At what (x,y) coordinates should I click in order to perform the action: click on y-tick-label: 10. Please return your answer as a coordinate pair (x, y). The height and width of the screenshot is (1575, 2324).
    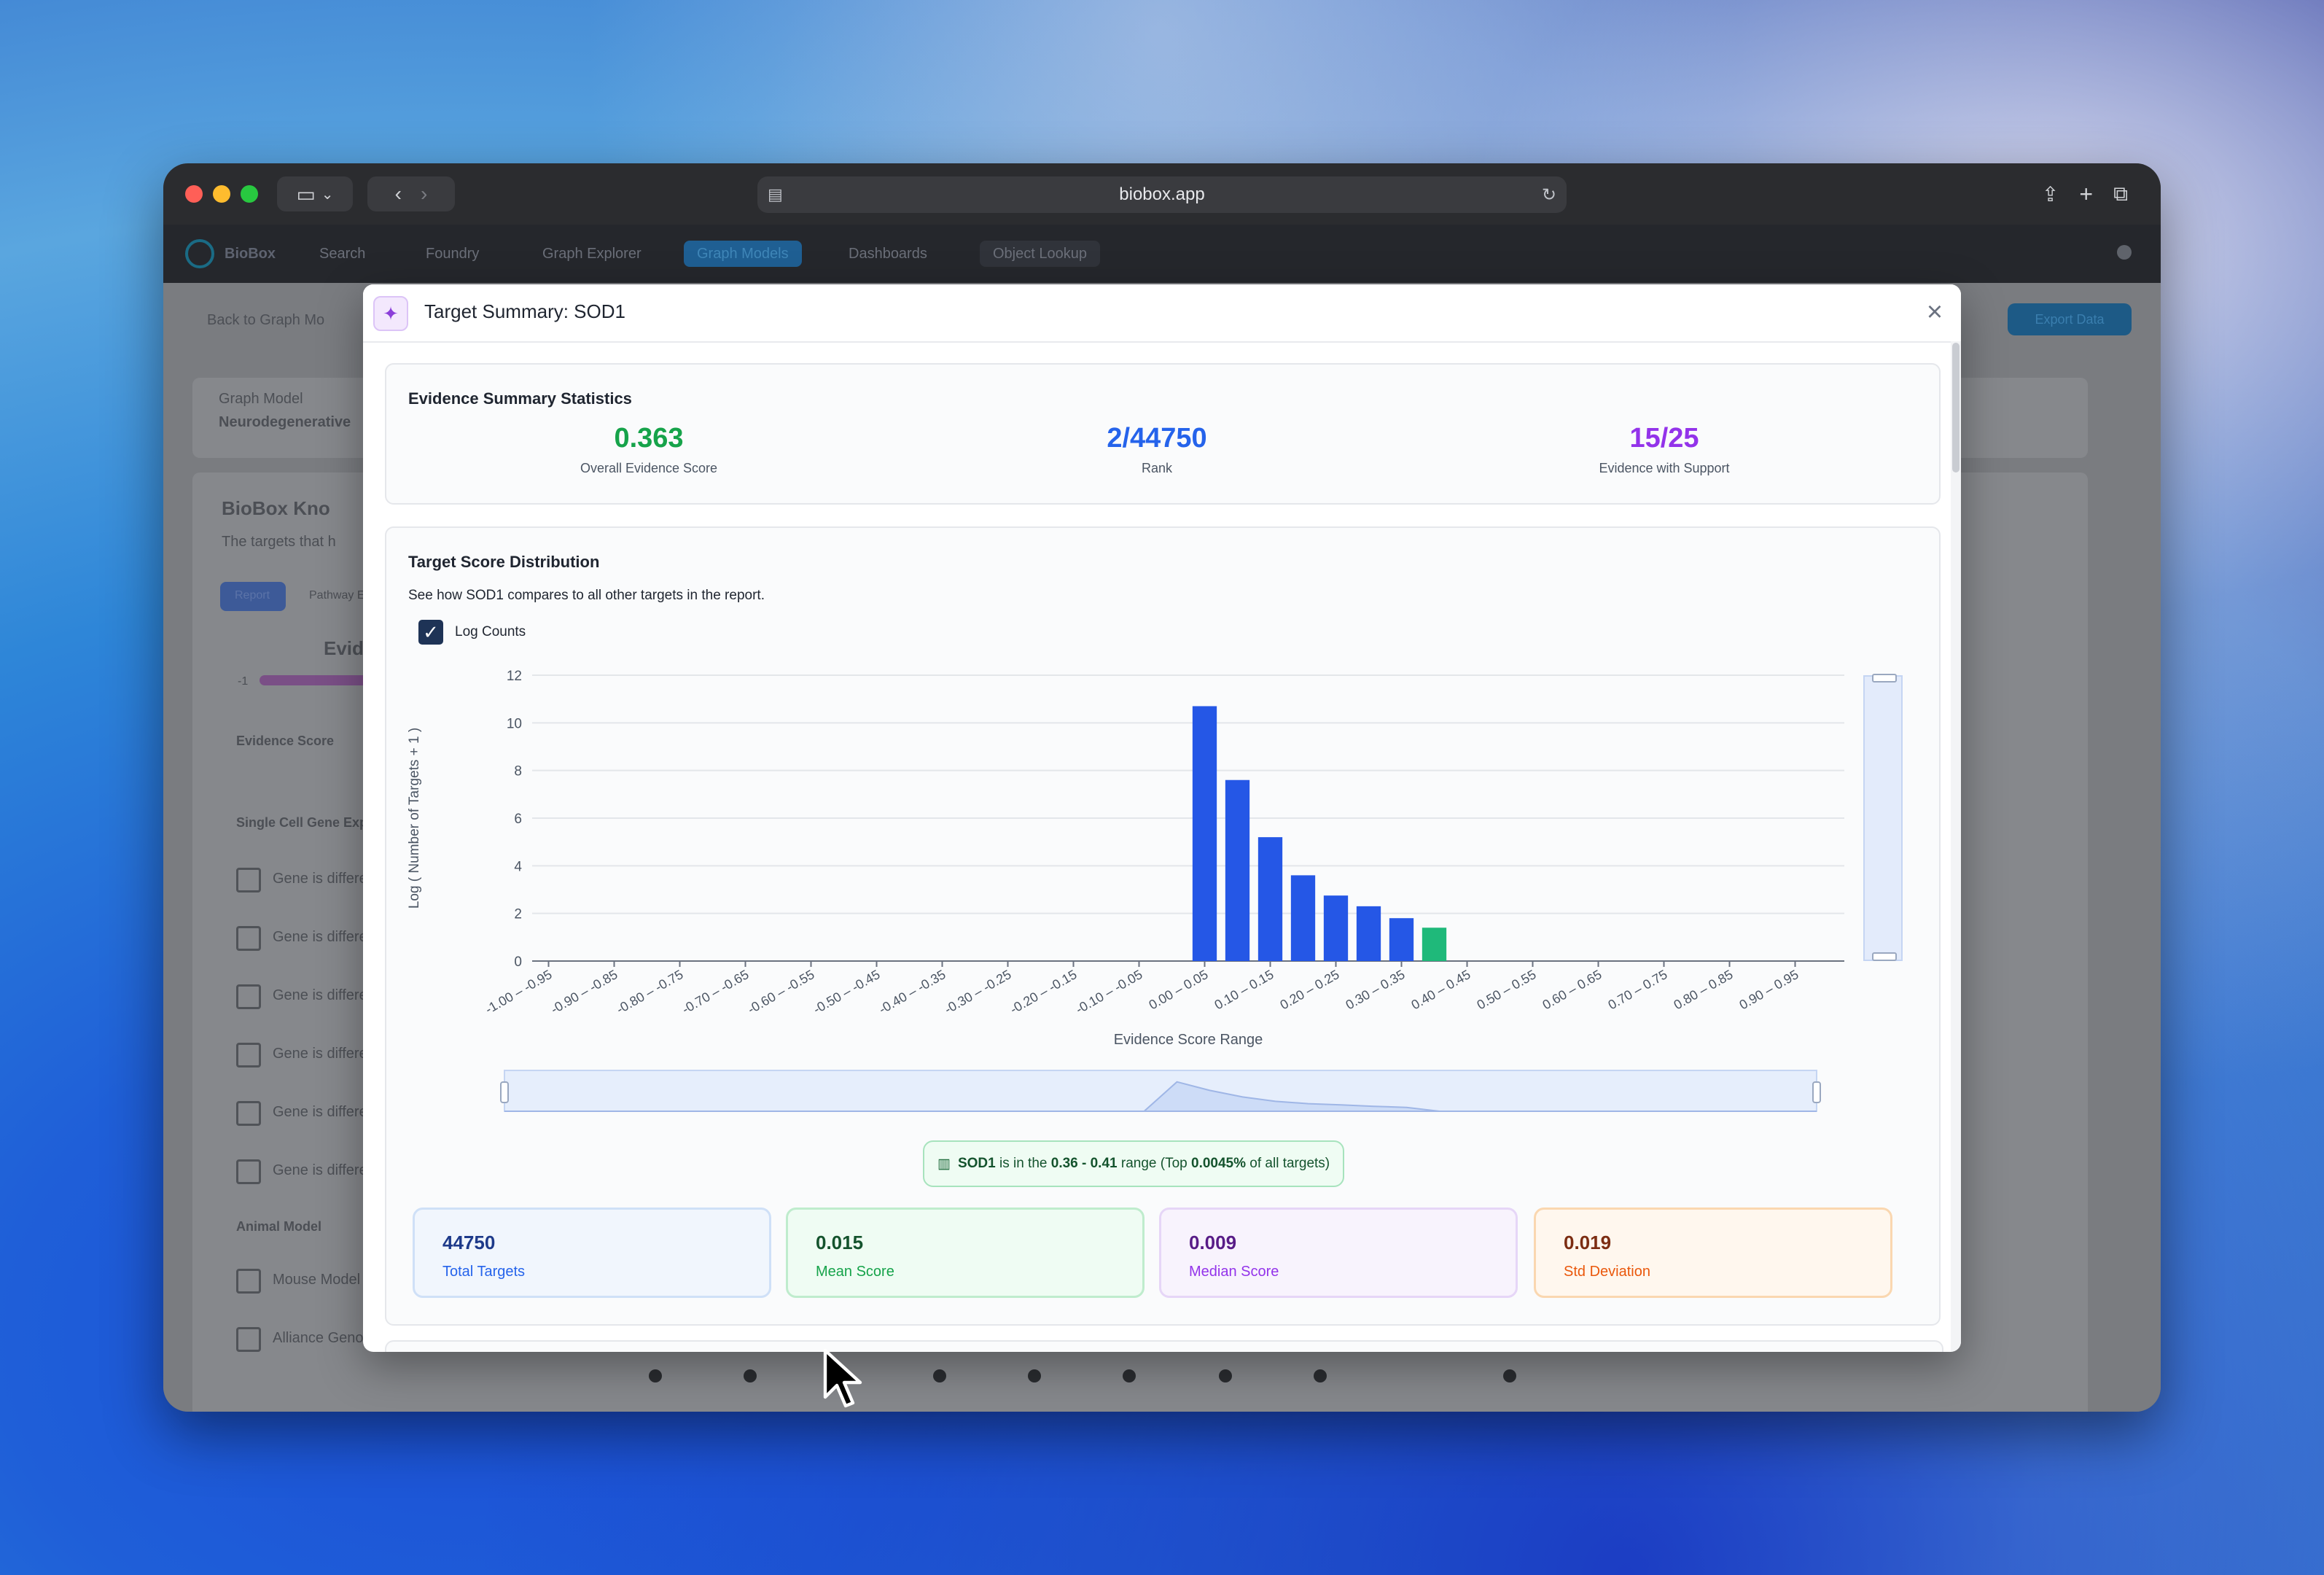
    Looking at the image, I should click on (514, 723).